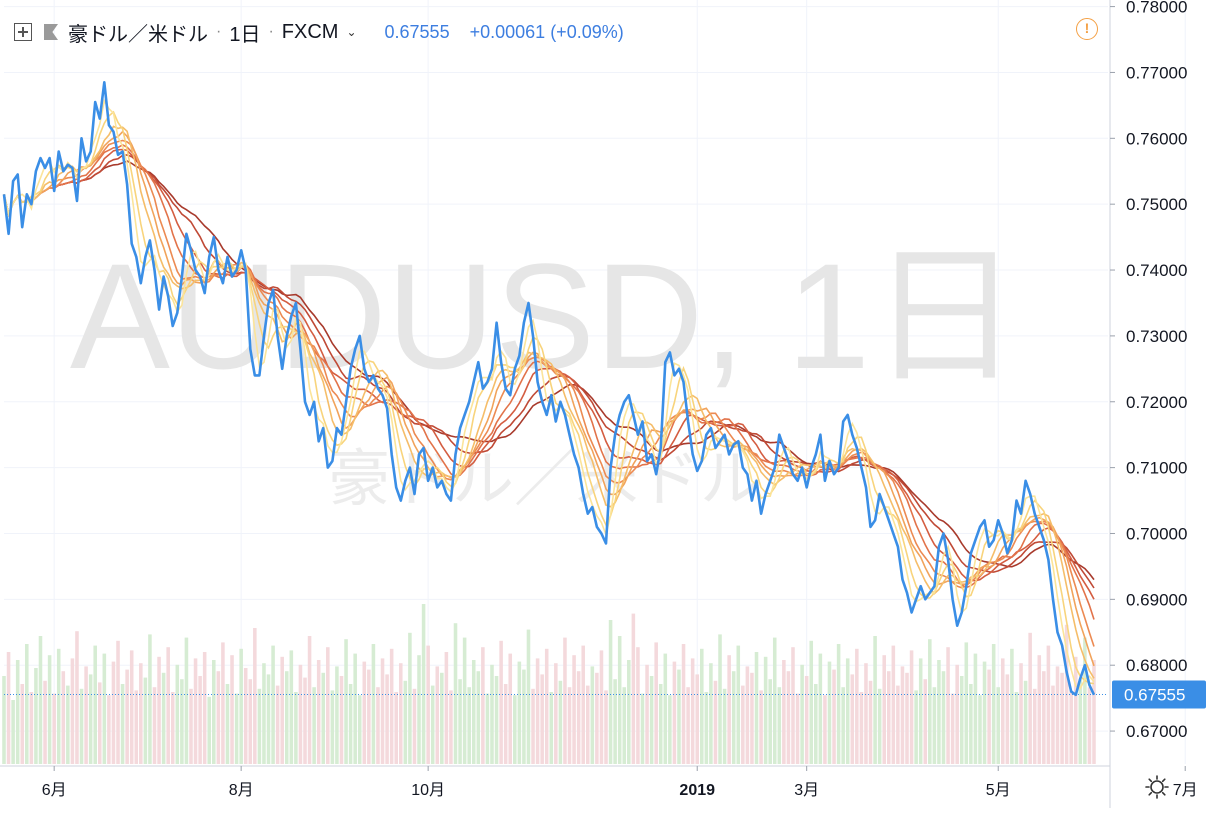 This screenshot has height=813, width=1206. What do you see at coordinates (1156, 468) in the screenshot?
I see `y-tick-label: 0.71000` at bounding box center [1156, 468].